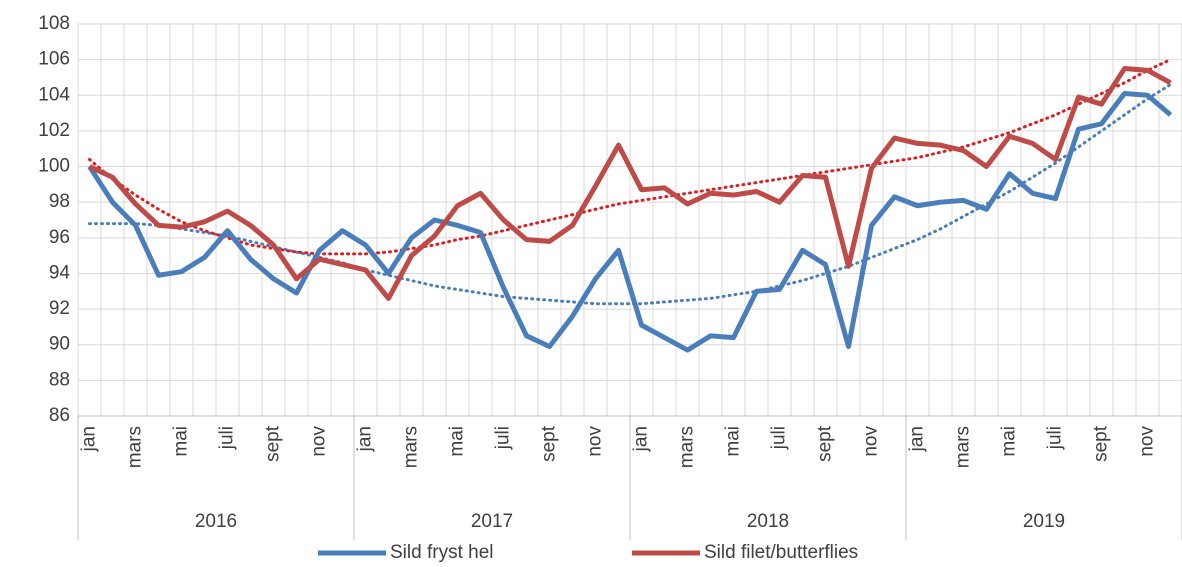 Image resolution: width=1182 pixels, height=567 pixels. I want to click on y-tick-label: 86, so click(59, 415).